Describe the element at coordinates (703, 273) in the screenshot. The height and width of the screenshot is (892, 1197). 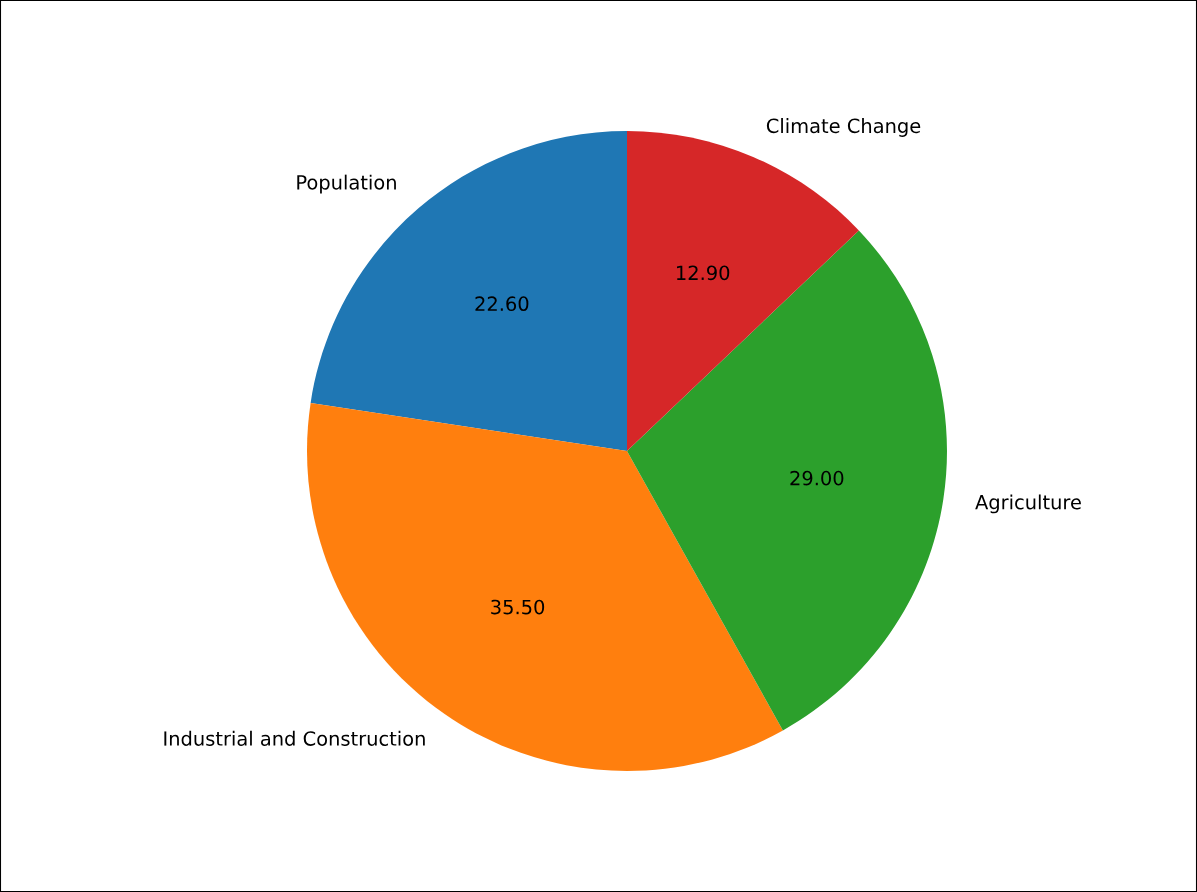
I see `data-label: 12.90` at that location.